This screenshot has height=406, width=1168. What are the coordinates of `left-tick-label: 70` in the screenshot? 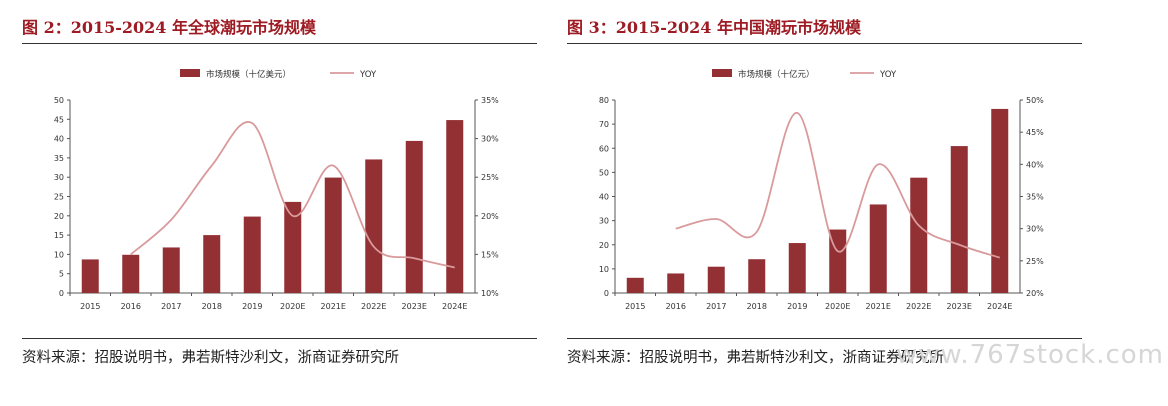 It's located at (604, 124).